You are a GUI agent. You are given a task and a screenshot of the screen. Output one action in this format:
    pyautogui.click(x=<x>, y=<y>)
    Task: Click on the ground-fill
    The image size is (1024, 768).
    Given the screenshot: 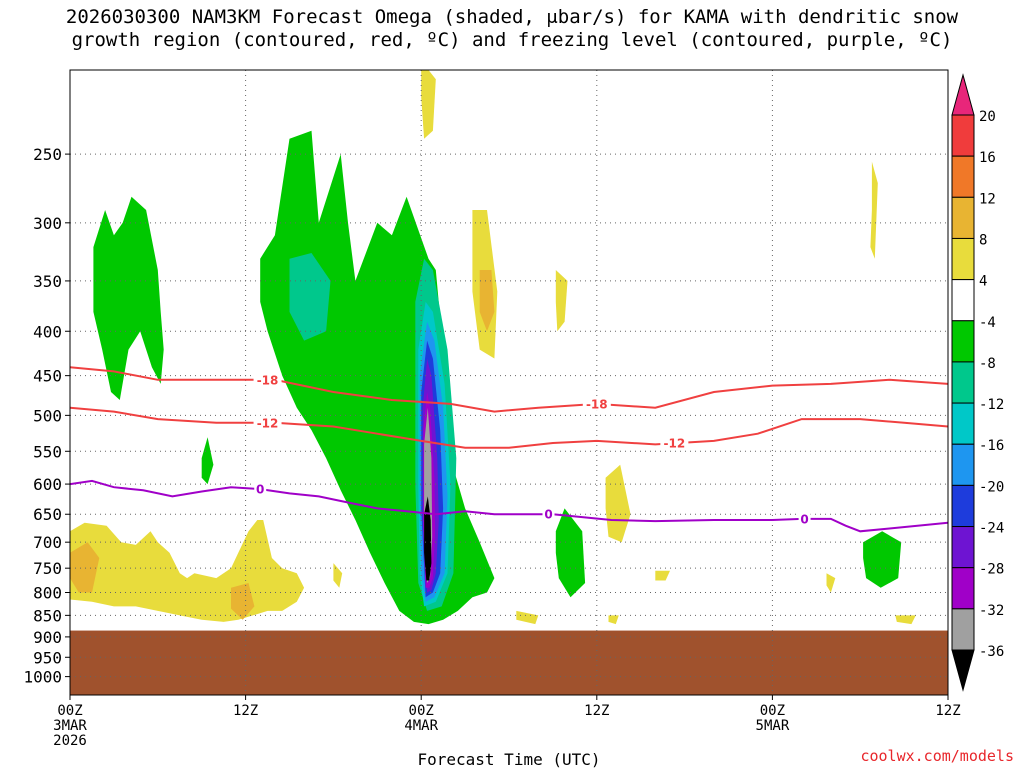 What is the action you would take?
    pyautogui.click(x=509, y=662)
    